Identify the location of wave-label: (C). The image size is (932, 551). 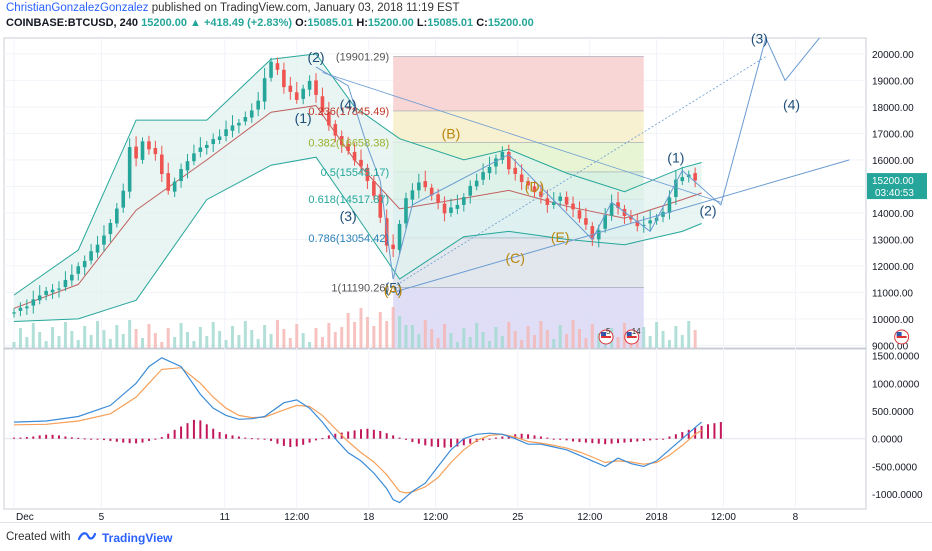
(515, 258).